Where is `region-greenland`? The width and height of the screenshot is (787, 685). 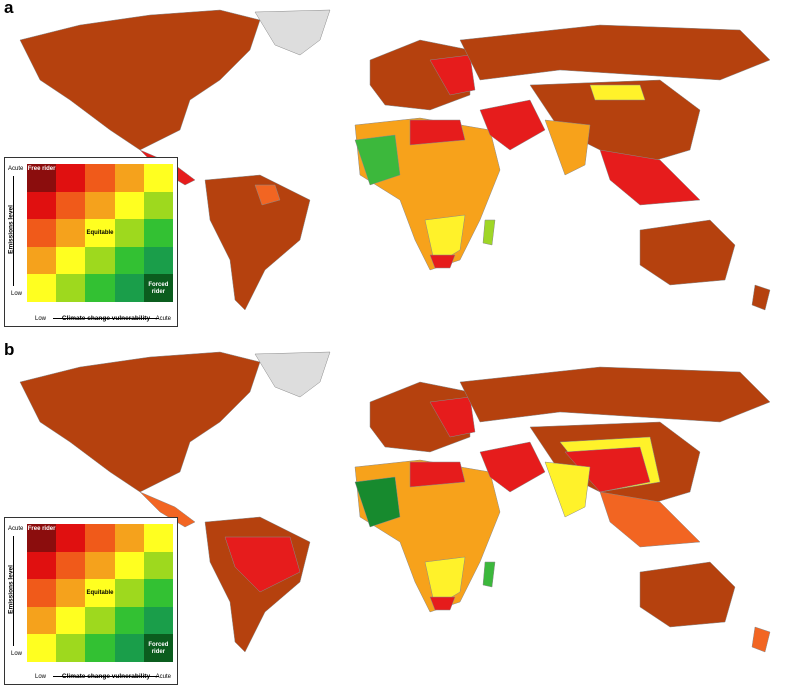
region-greenland is located at coordinates (292, 374).